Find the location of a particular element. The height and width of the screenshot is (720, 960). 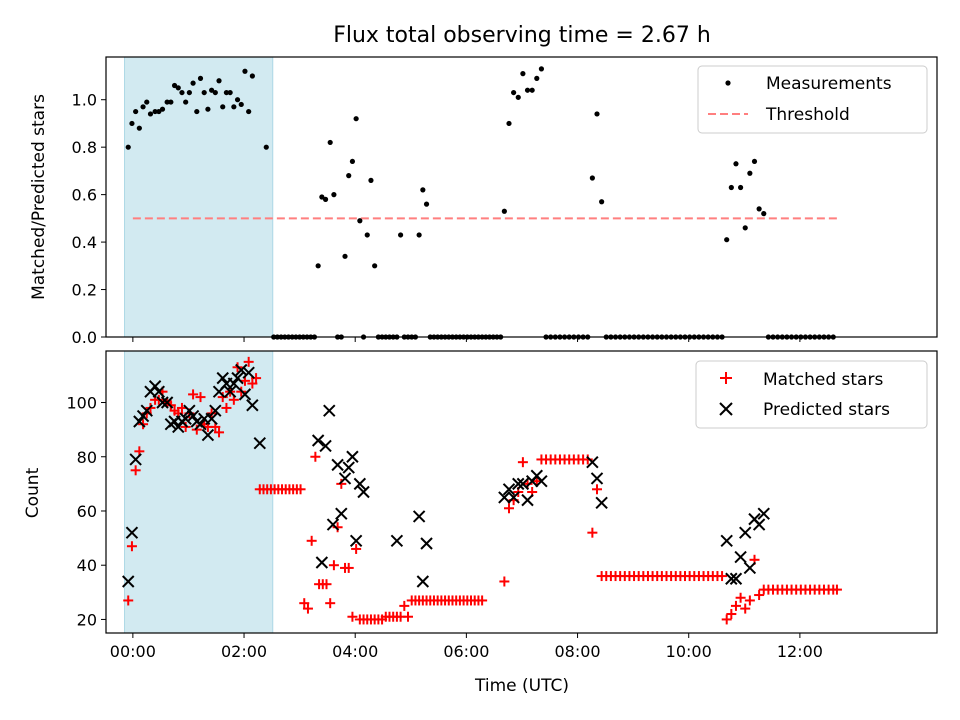

bottom-legend: Matched stars Predicted stars is located at coordinates (811, 394).